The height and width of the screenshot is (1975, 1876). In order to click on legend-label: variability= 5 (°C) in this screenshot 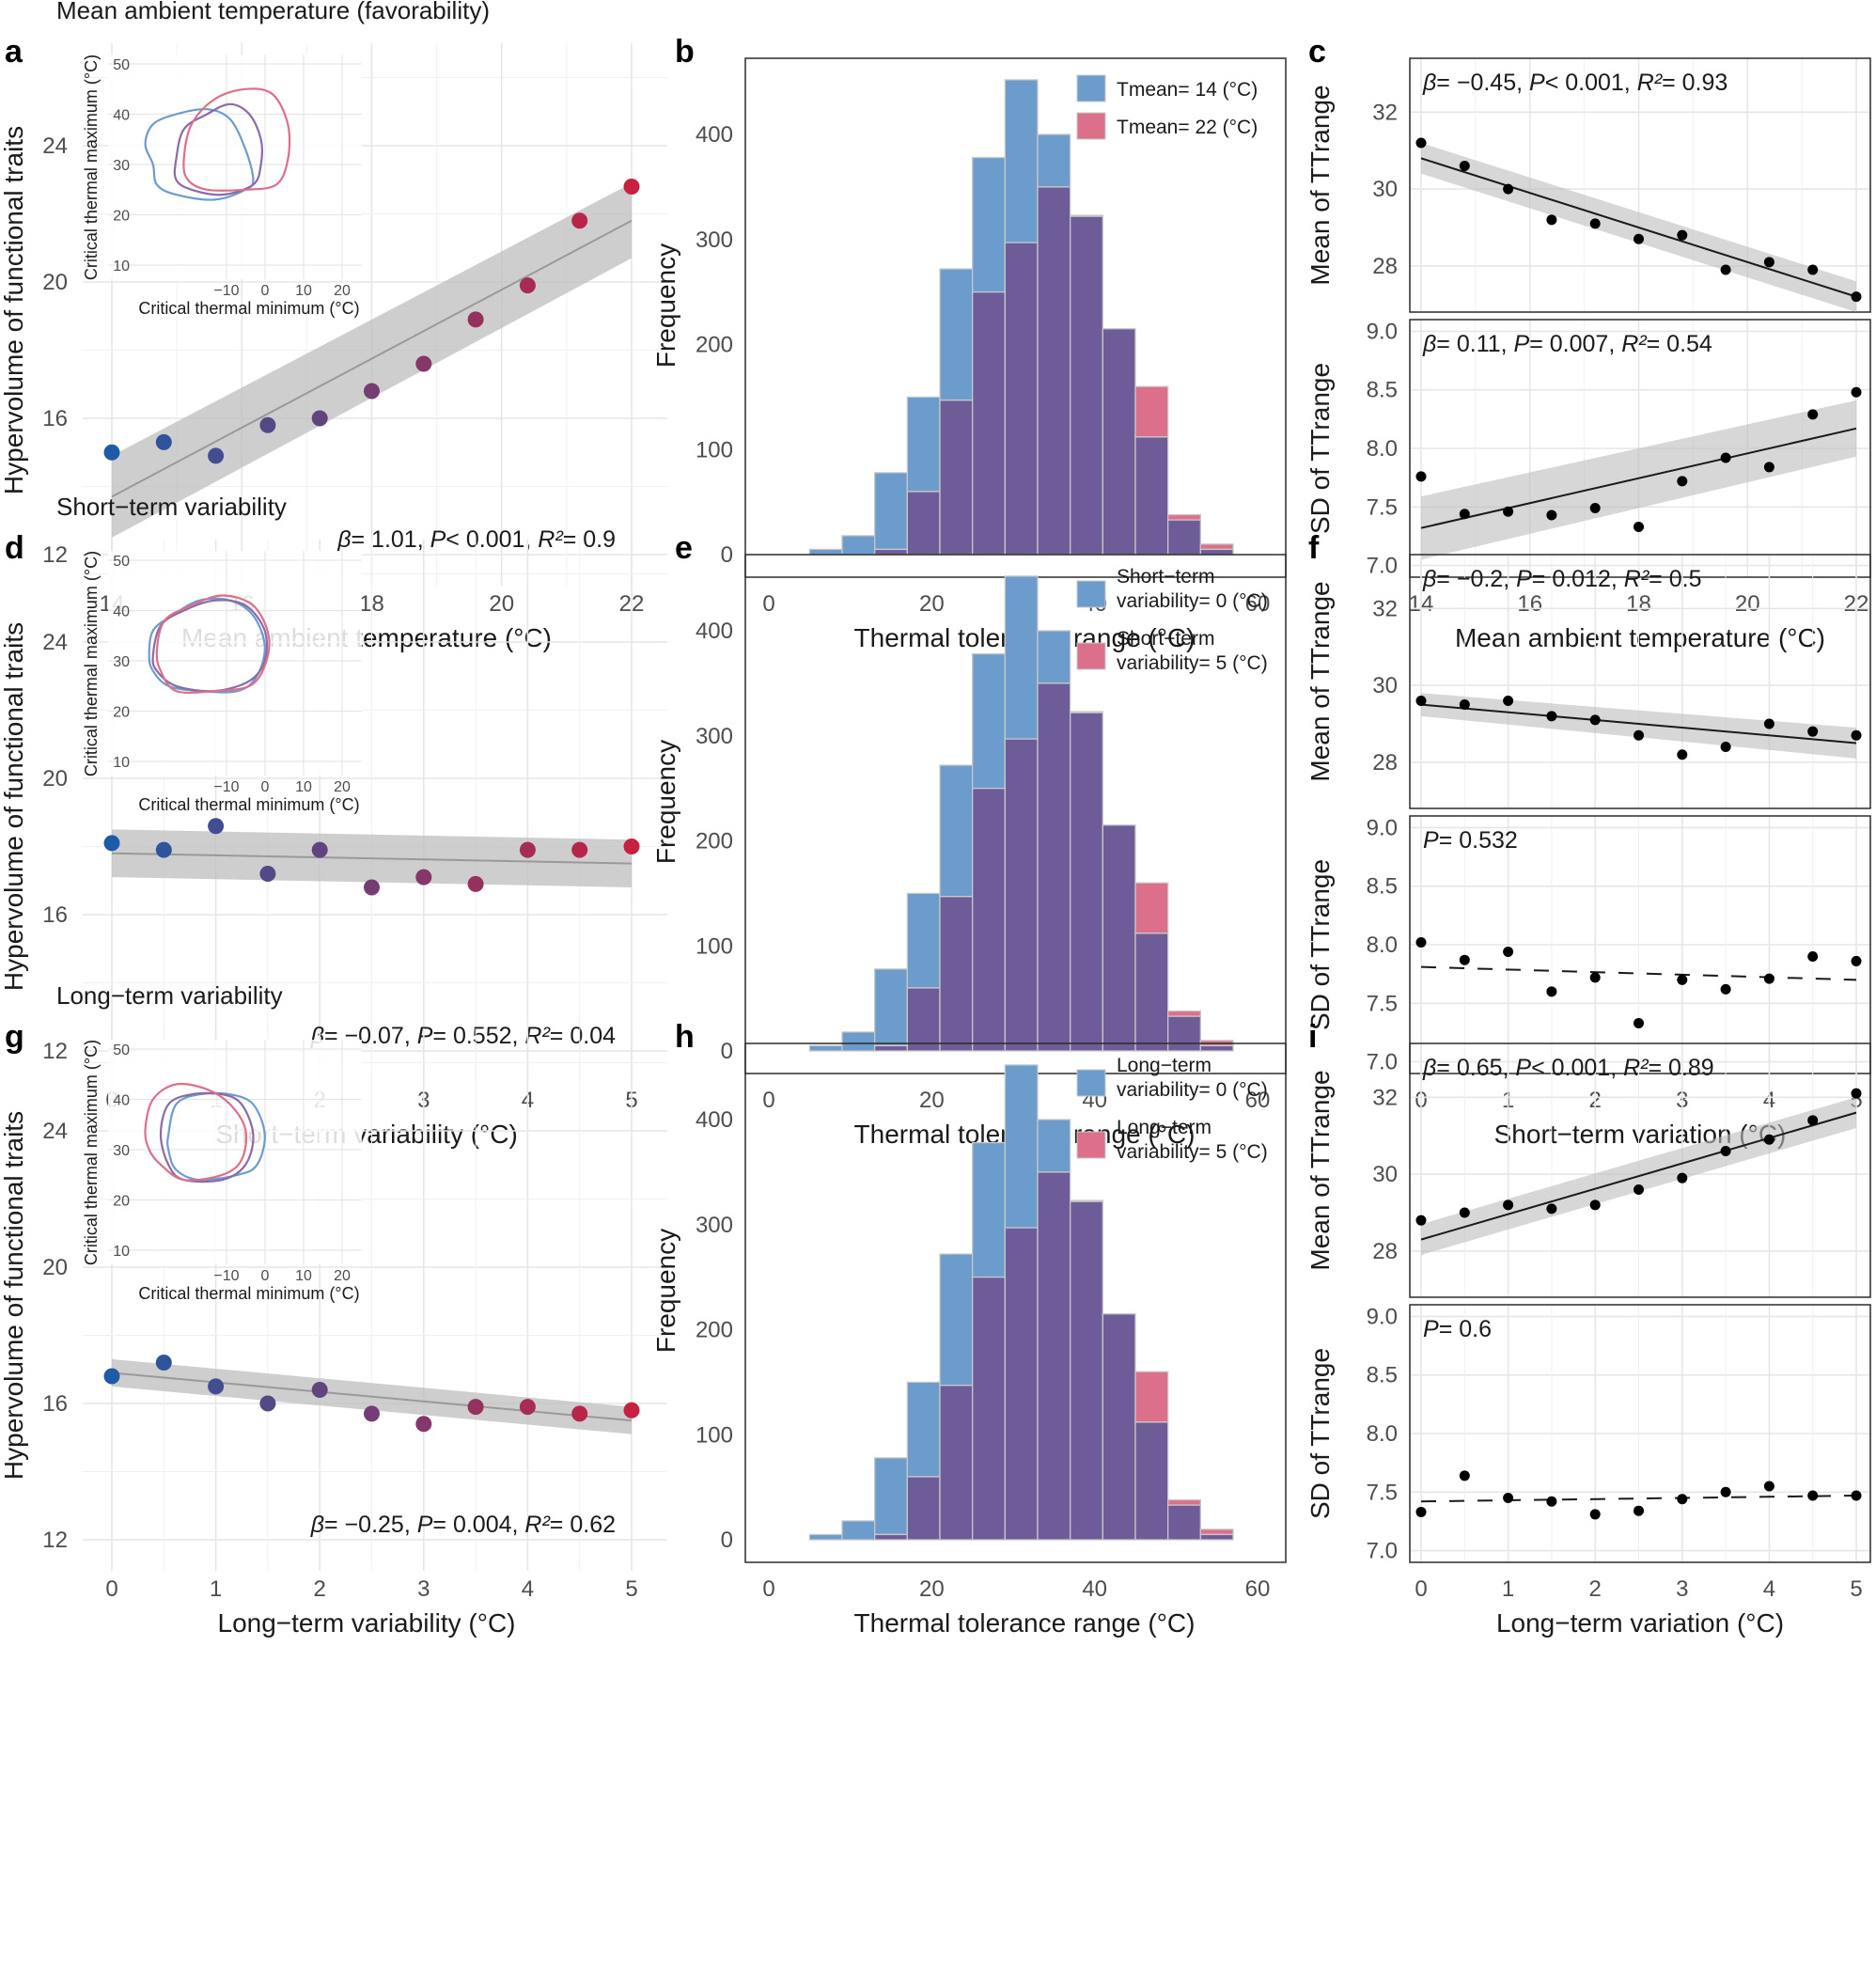, I will do `click(1192, 663)`.